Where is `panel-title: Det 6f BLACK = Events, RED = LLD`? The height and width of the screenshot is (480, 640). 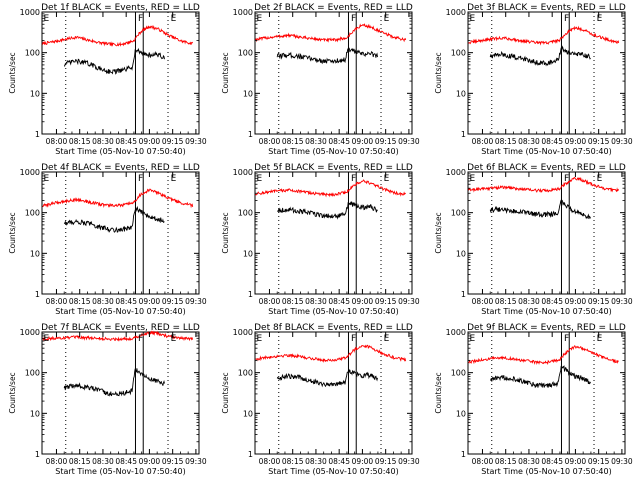
panel-title: Det 6f BLACK = Events, RED = LLD is located at coordinates (546, 168).